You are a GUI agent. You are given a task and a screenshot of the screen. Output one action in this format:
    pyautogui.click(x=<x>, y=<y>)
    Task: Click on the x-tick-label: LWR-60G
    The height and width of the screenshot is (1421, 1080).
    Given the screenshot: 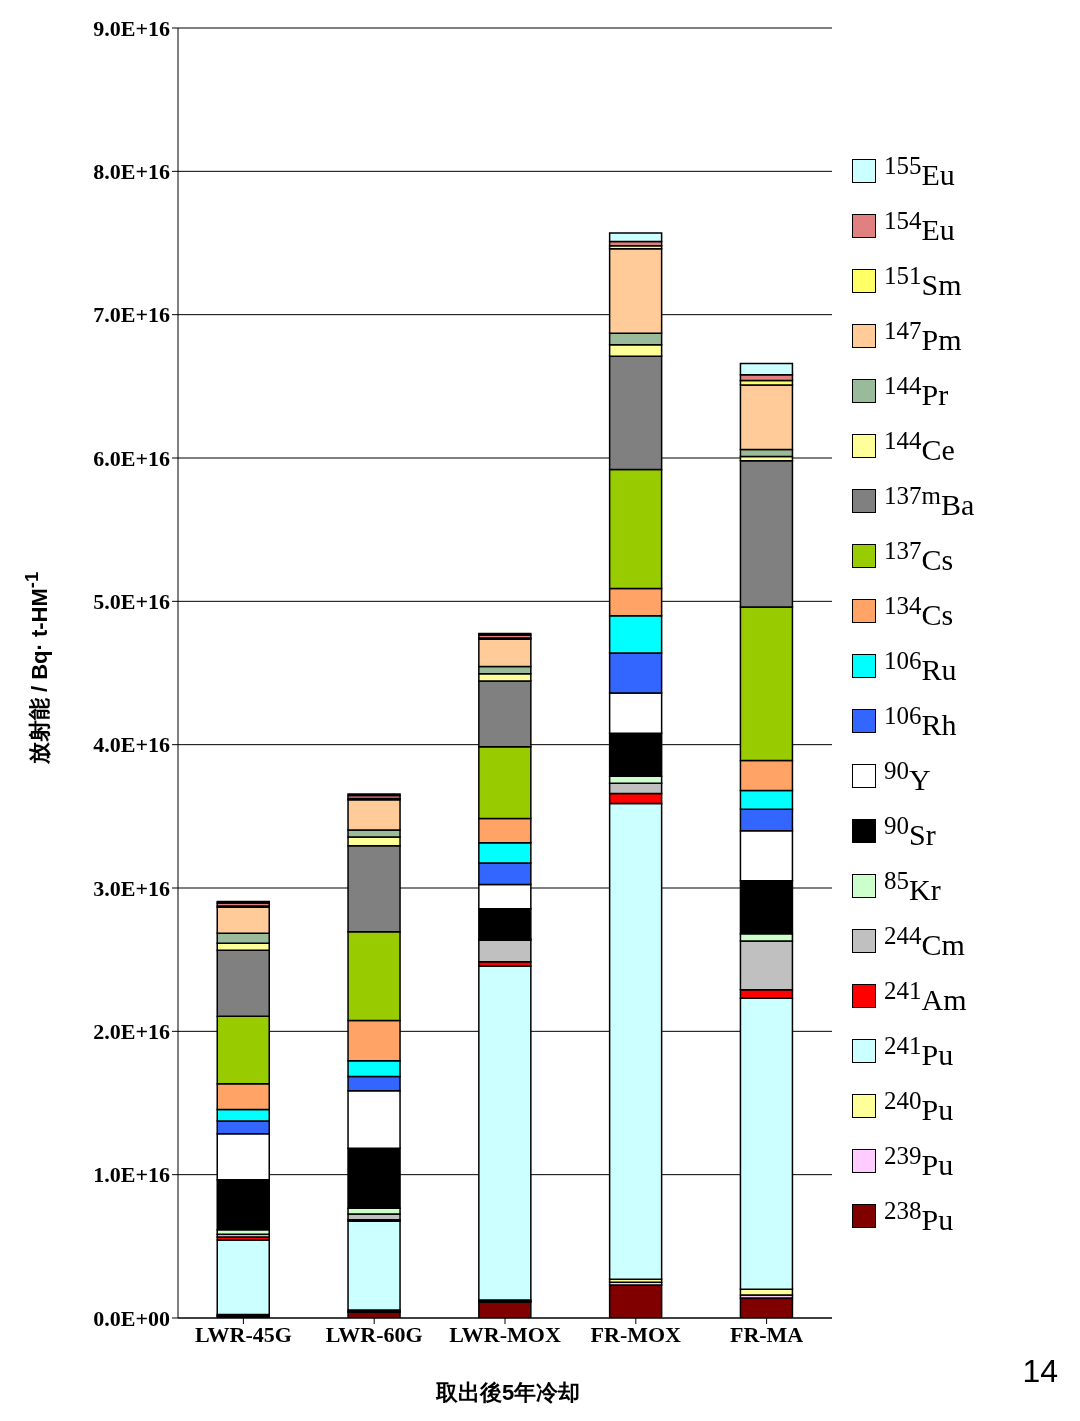 What is the action you would take?
    pyautogui.click(x=374, y=1334)
    